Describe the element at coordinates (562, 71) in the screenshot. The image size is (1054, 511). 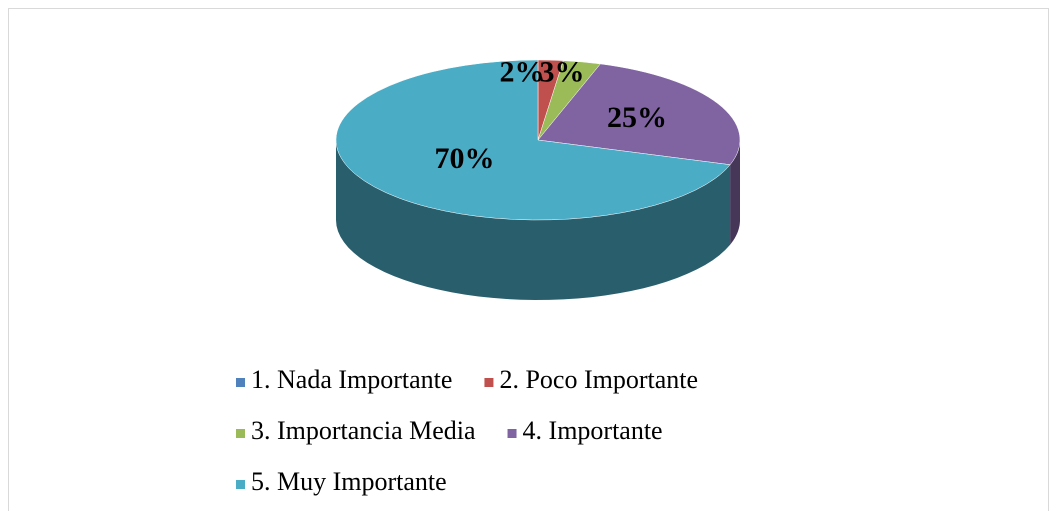
I see `data-label: 3%` at that location.